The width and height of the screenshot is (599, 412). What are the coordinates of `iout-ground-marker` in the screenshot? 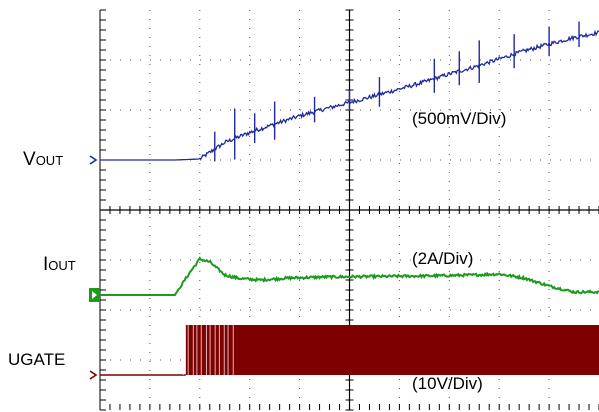 It's located at (94, 295).